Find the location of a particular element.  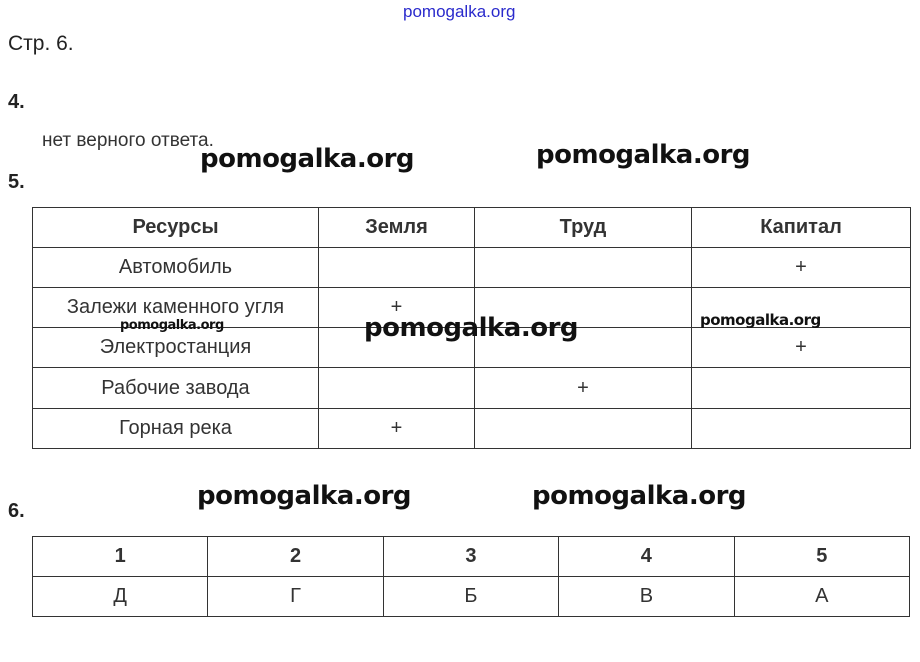

table-header-row: Ресурсы Земля Труд Капитал is located at coordinates (471, 227).